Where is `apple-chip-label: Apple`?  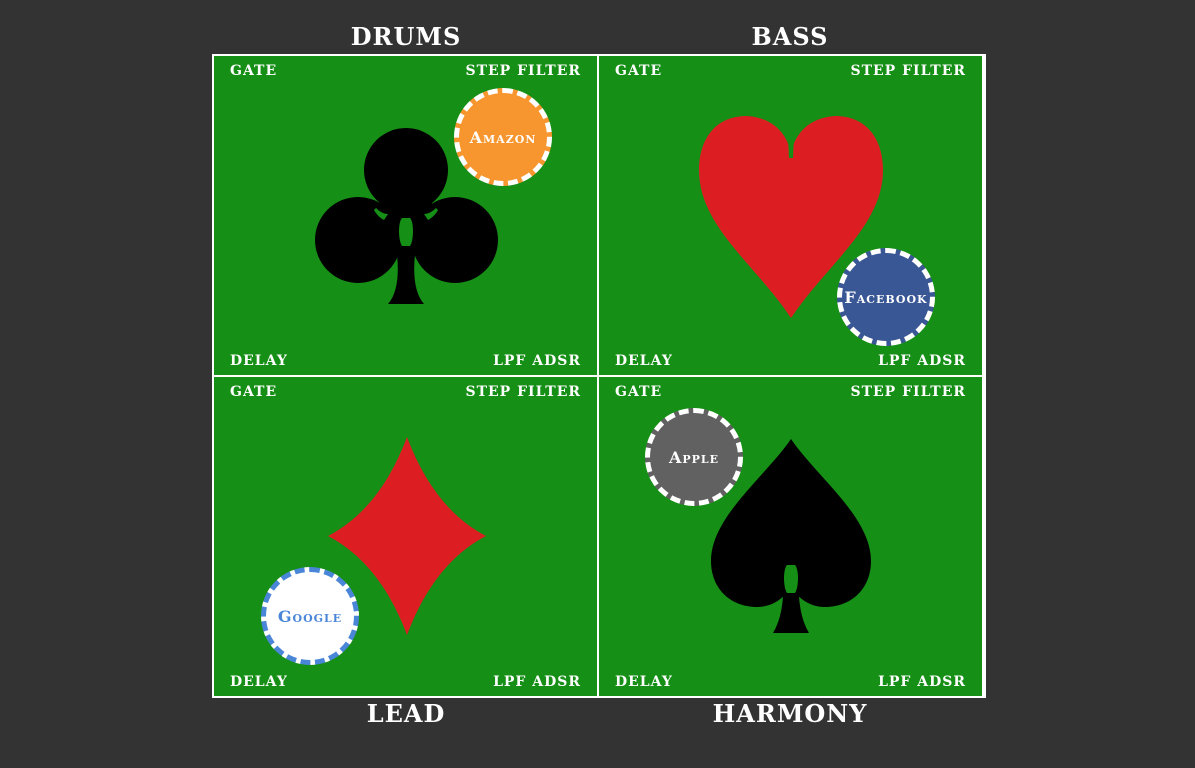 apple-chip-label: Apple is located at coordinates (694, 457).